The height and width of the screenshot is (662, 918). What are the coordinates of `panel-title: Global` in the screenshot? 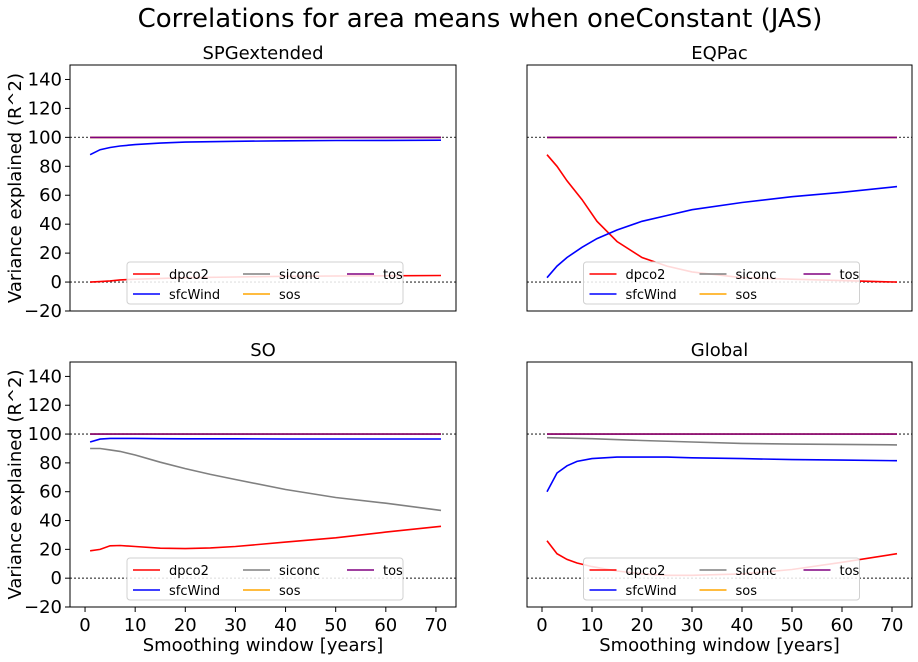 It's located at (719, 350).